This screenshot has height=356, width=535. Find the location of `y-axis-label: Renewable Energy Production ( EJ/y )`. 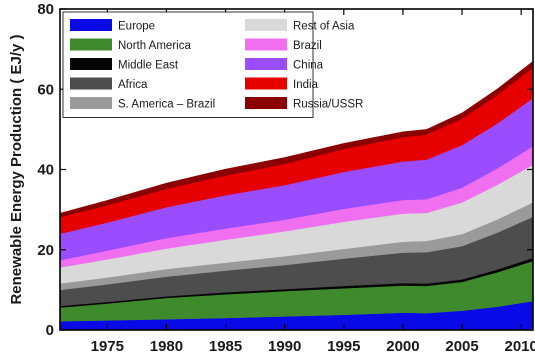

y-axis-label: Renewable Energy Production ( EJ/y ) is located at coordinates (16, 169).